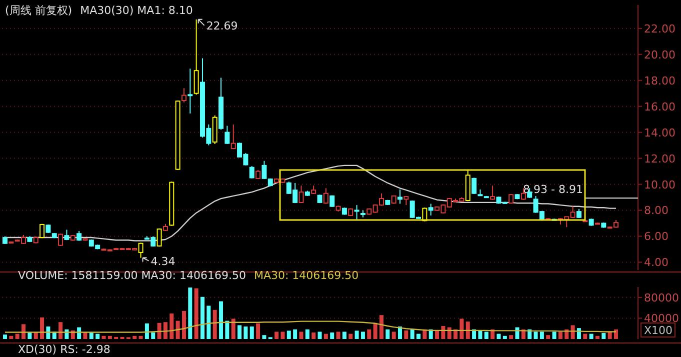 Image resolution: width=681 pixels, height=357 pixels. I want to click on text: XD(30) RS: -2.98, so click(64, 349).